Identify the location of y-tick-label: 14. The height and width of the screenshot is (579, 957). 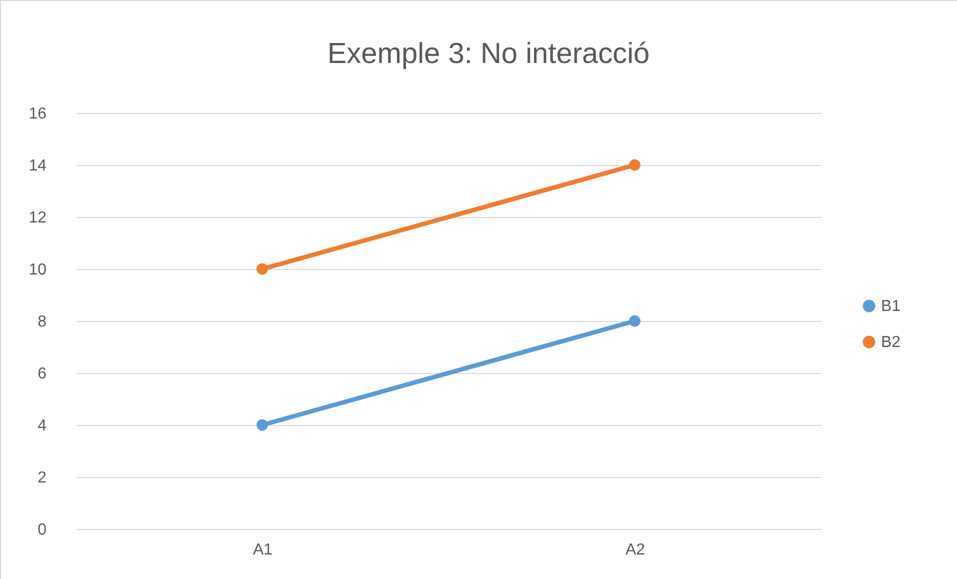
(37, 166).